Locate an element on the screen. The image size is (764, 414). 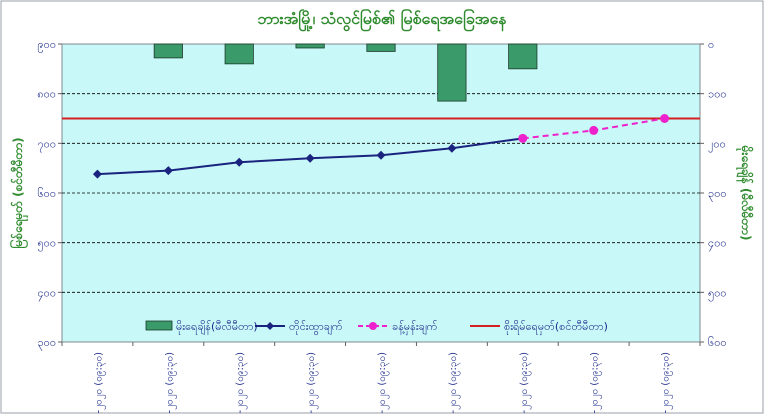
x-tick-label: ၂၉-၂-၂၀၂၀ (၀၉:၃၀) is located at coordinates (170, 383).